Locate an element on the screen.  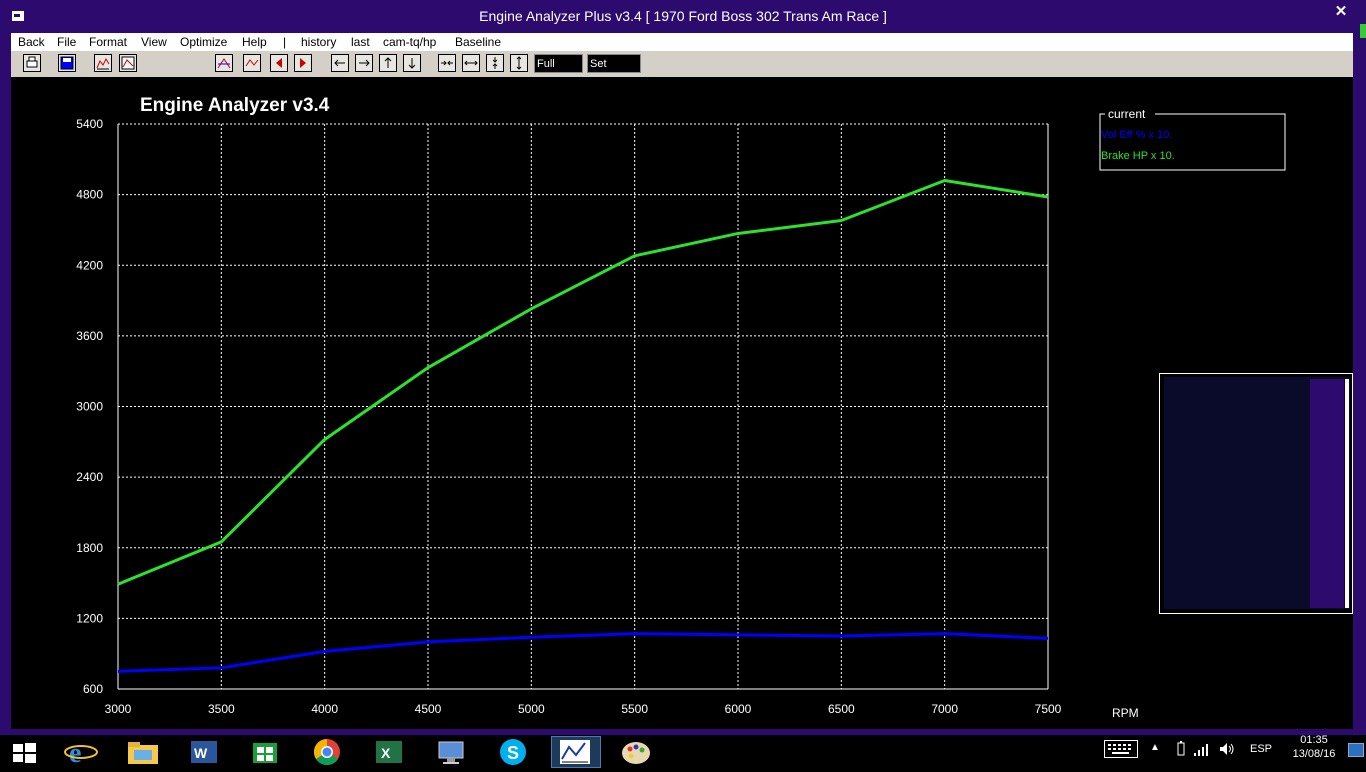
x-tick-label: 7000 is located at coordinates (944, 709).